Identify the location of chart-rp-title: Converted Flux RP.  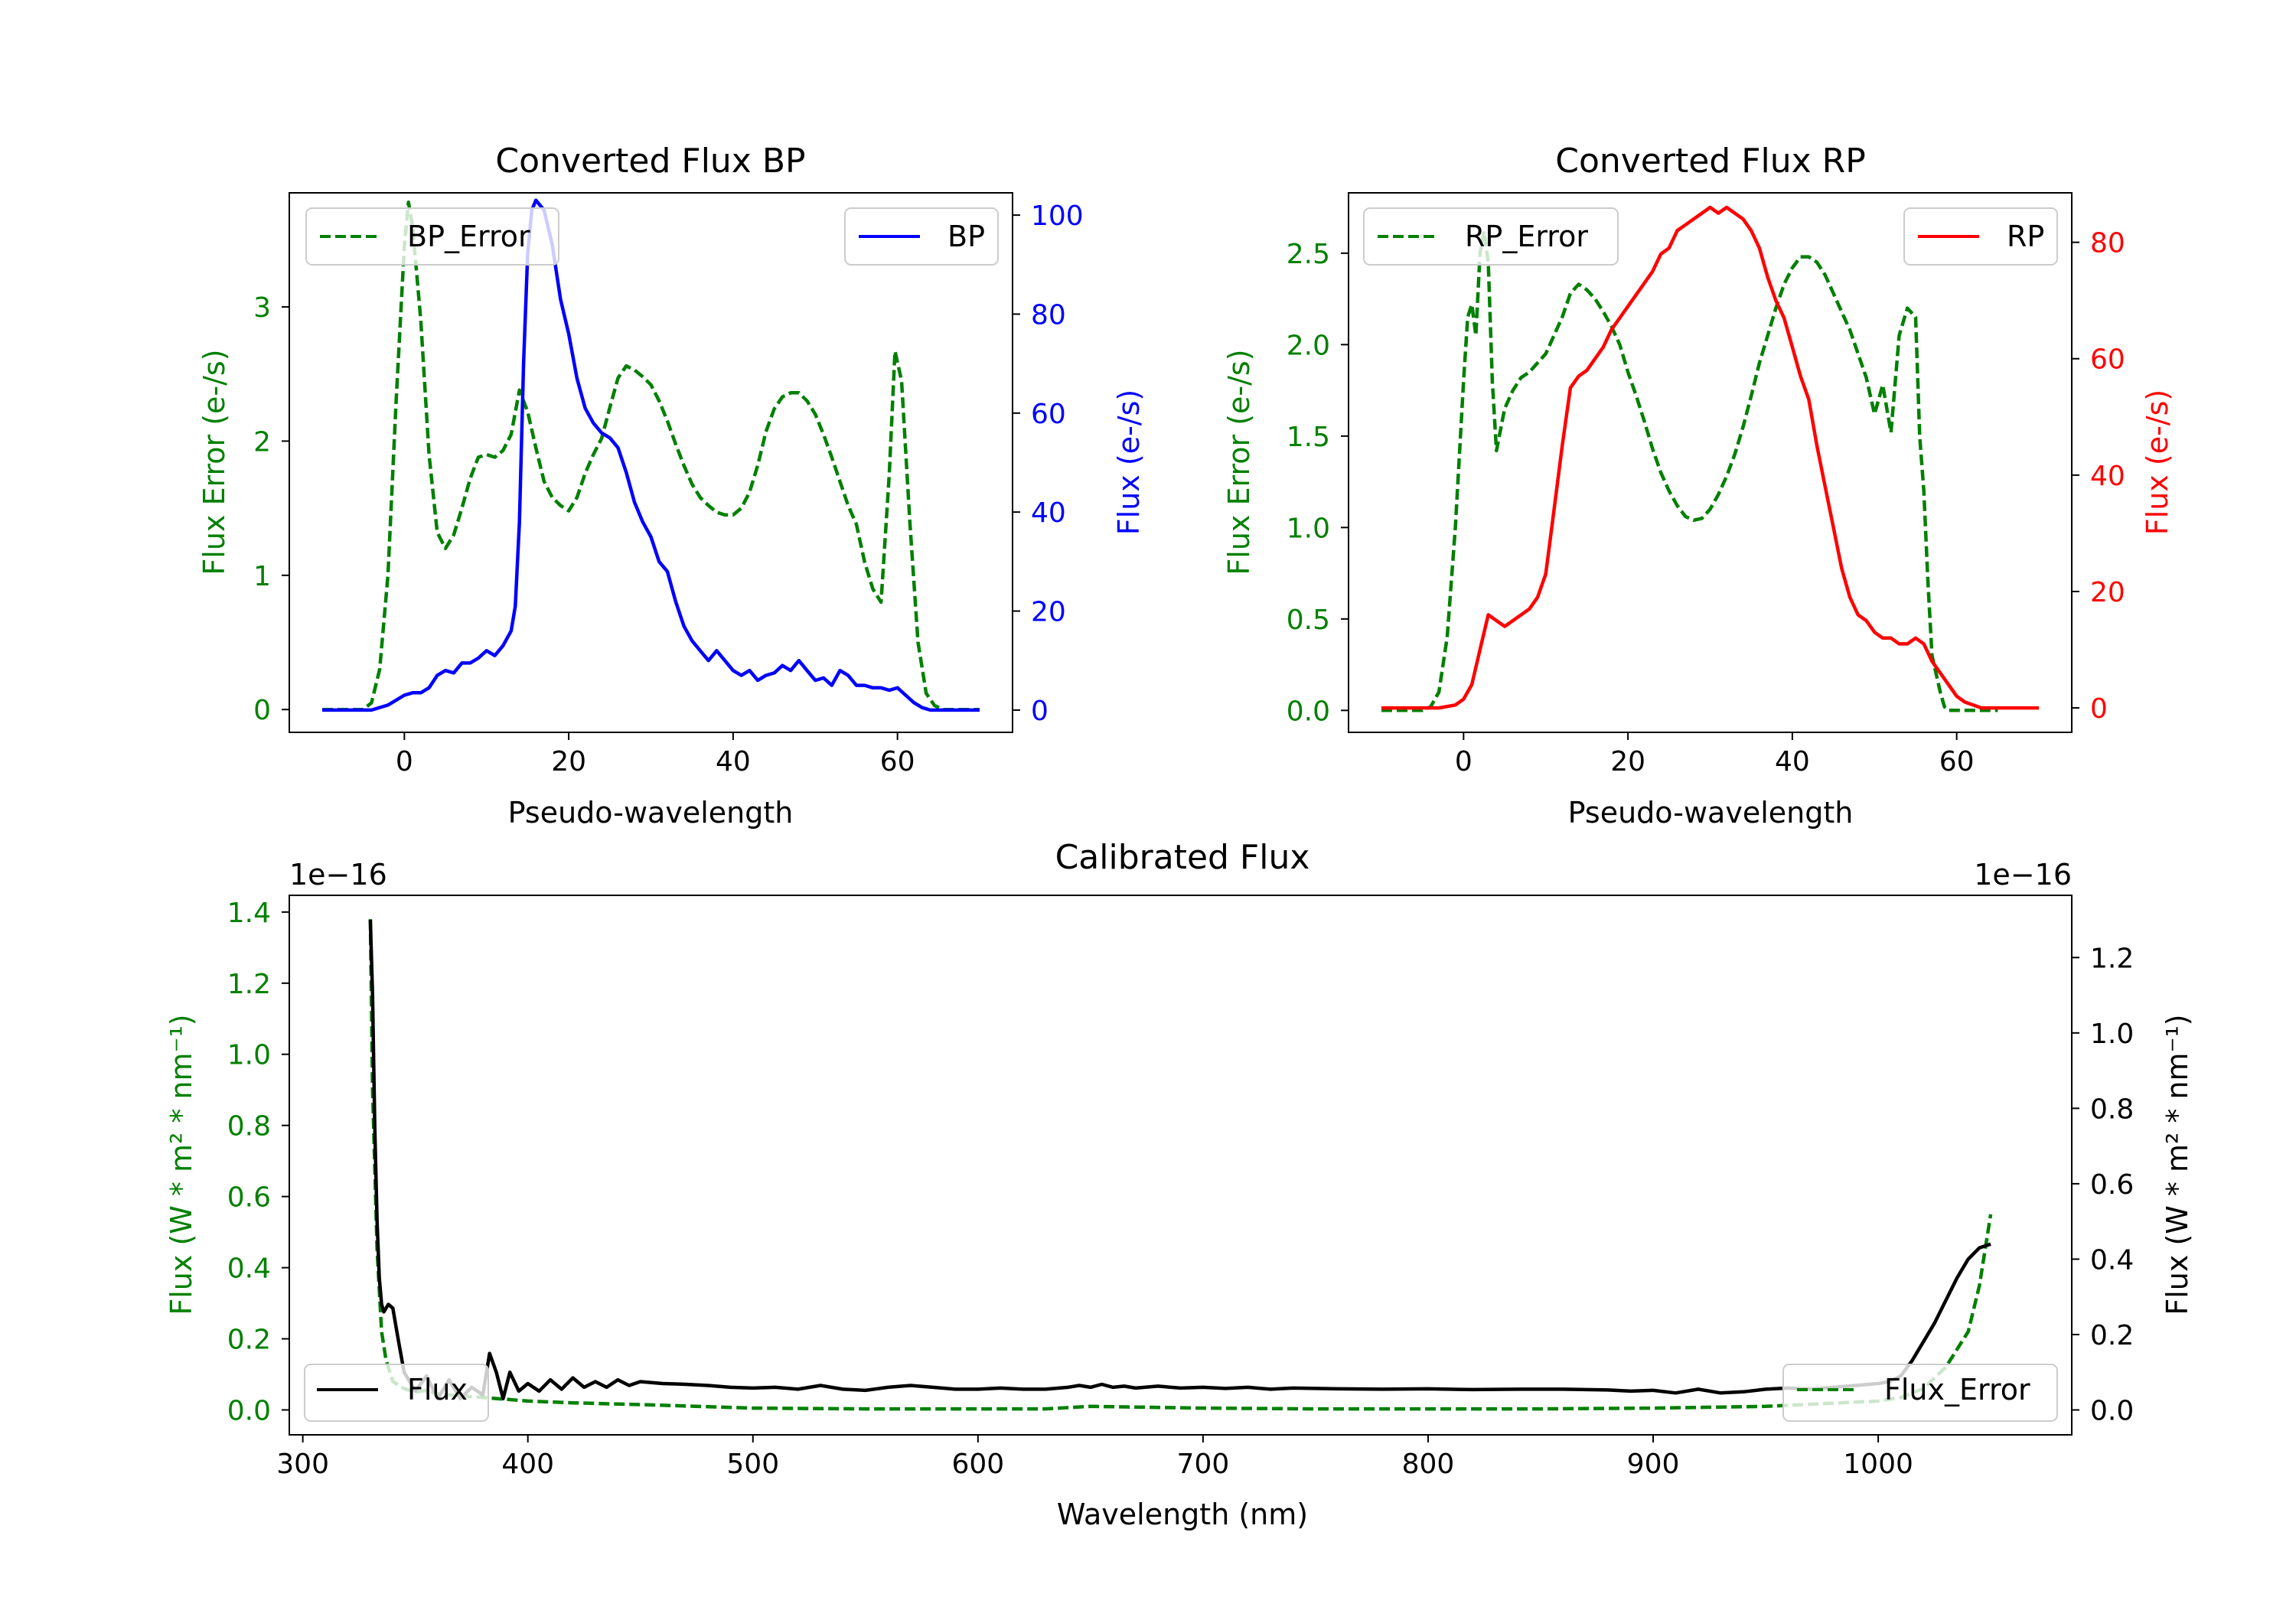
(1710, 161).